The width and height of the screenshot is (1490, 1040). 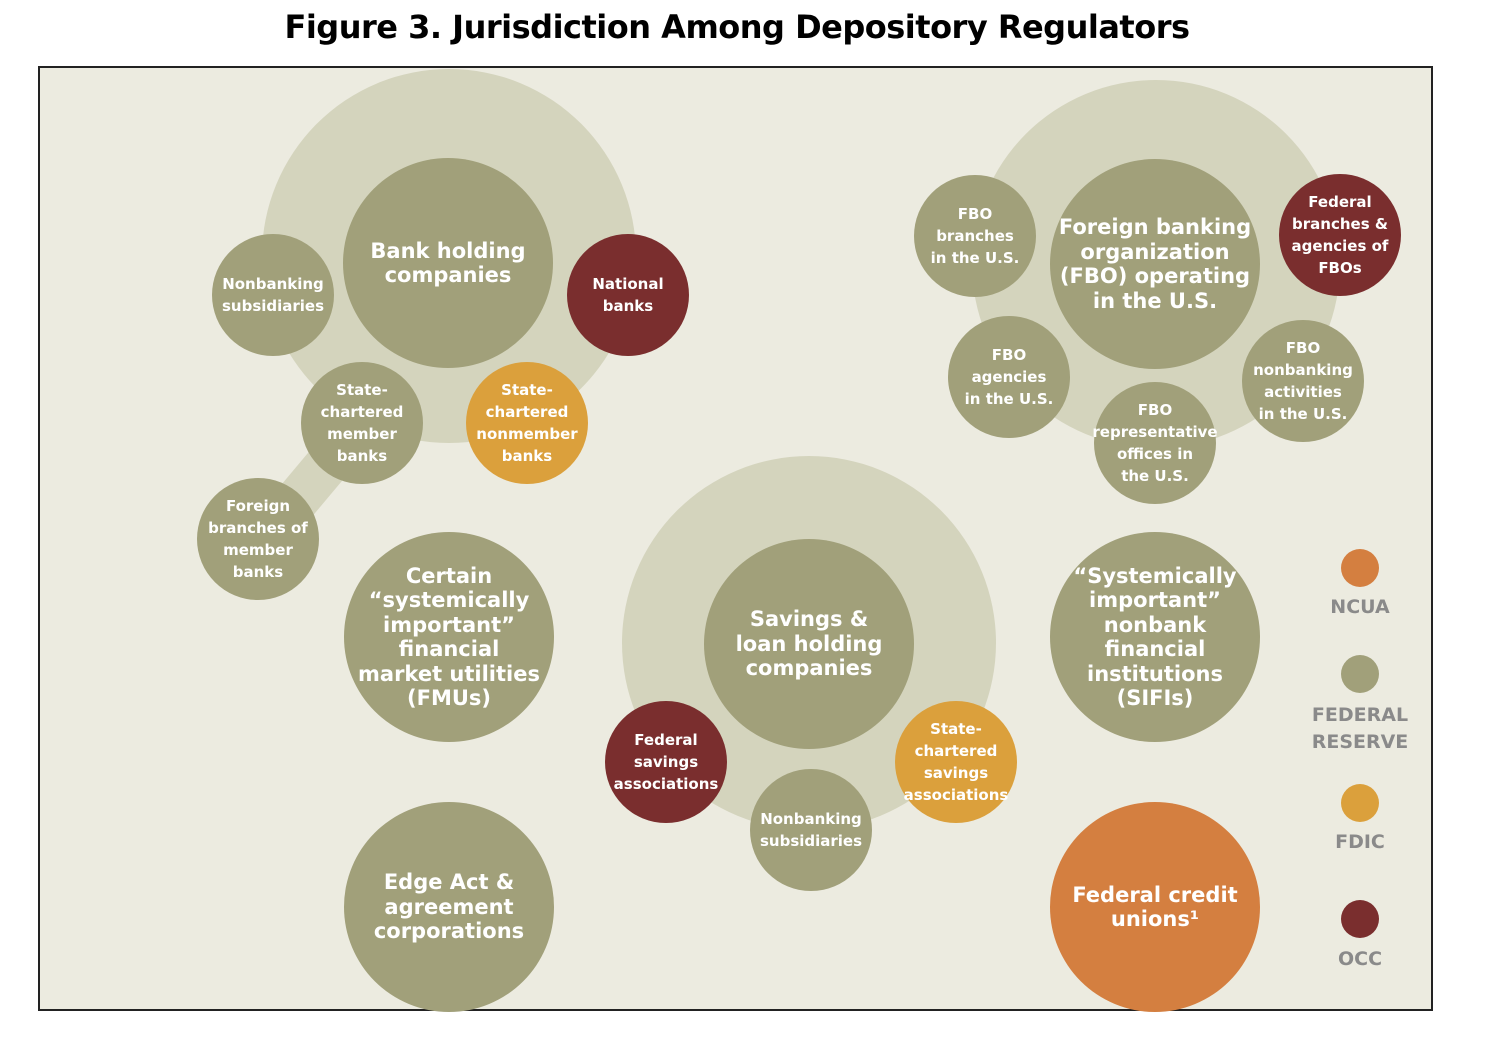 I want to click on sl-nonbanking-subsidiaries-node: Nonbanking subsidiaries, so click(x=811, y=830).